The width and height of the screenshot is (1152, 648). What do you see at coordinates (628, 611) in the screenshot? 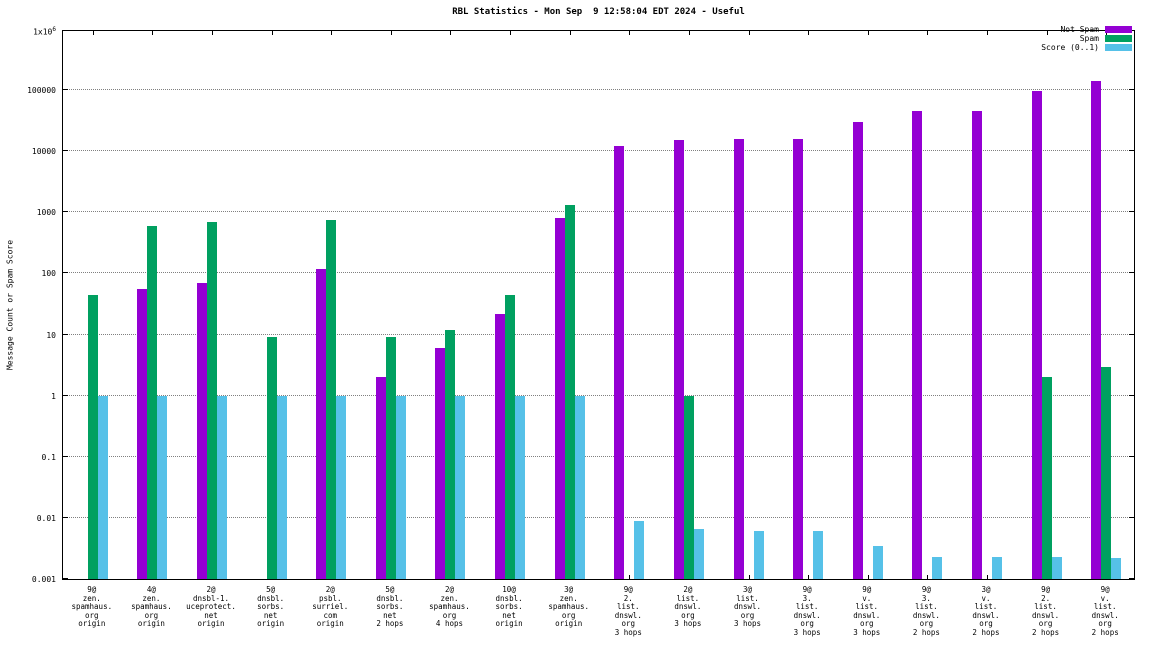
I see `x-category-label: 9@ 2. list. dnswl. org 3 hops` at bounding box center [628, 611].